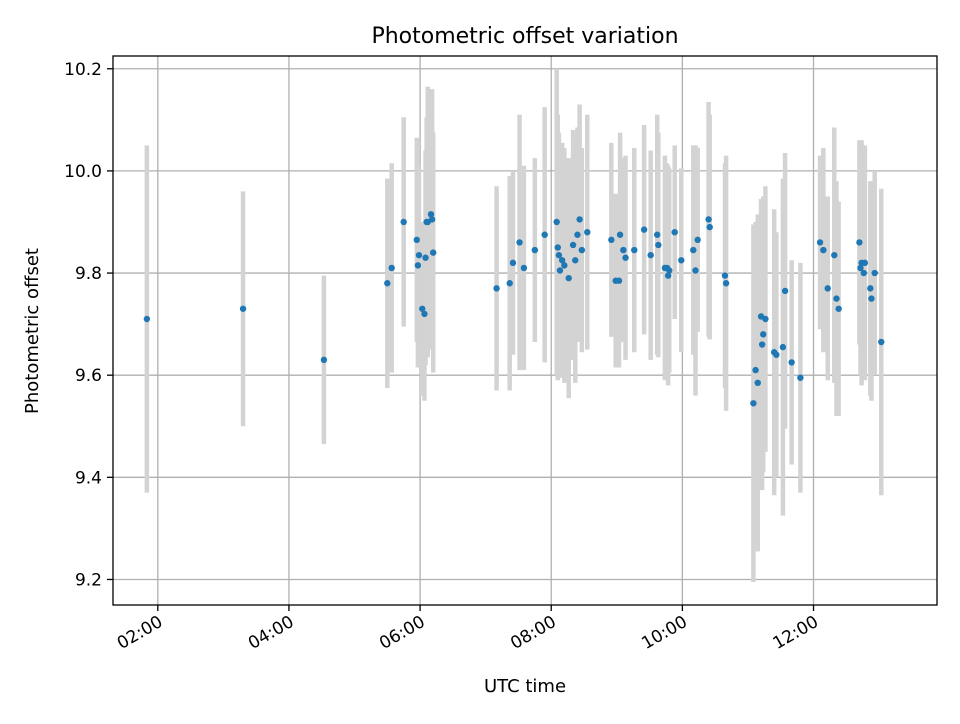 The height and width of the screenshot is (724, 960). Describe the element at coordinates (88, 376) in the screenshot. I see `y-tick-label: 9.6` at that location.